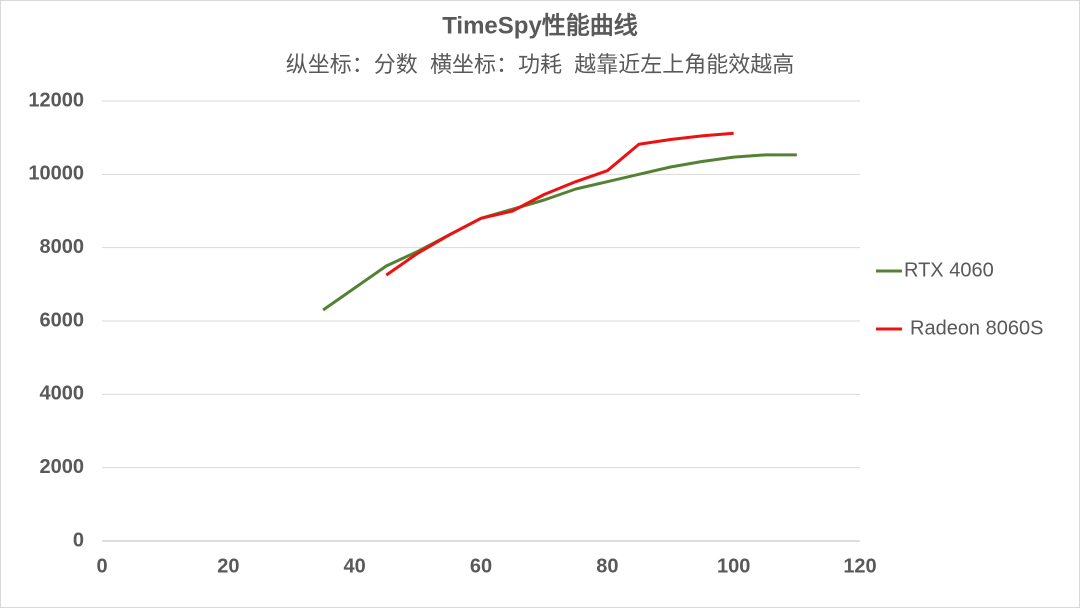 The height and width of the screenshot is (608, 1080). I want to click on x-tick-label: 60, so click(481, 566).